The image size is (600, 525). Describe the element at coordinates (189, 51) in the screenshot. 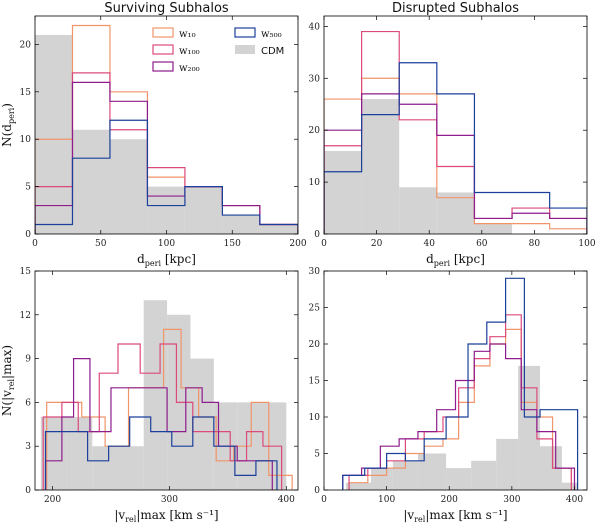

I see `legend-label-w100: w₁₀₀` at that location.